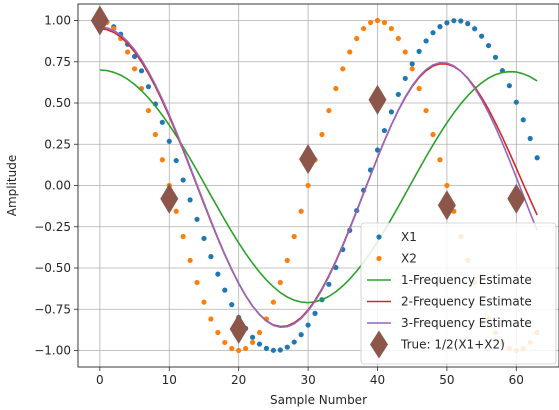  I want to click on y-tick-label: −0.25, so click(52, 227).